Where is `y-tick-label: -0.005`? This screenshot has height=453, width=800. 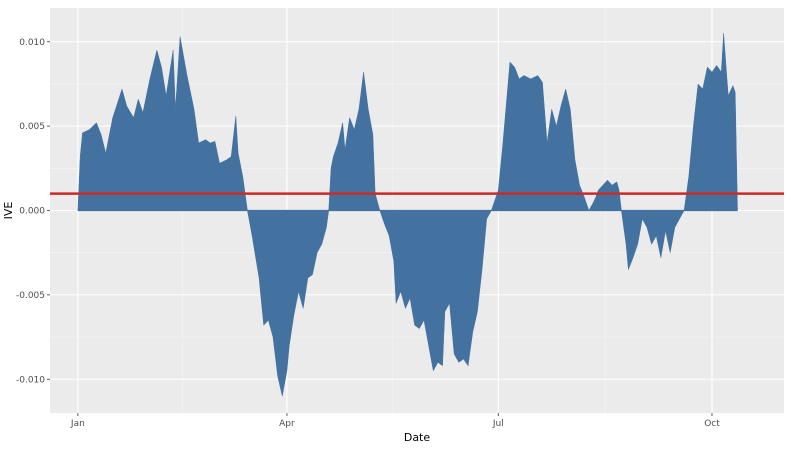
y-tick-label: -0.005 is located at coordinates (30, 296).